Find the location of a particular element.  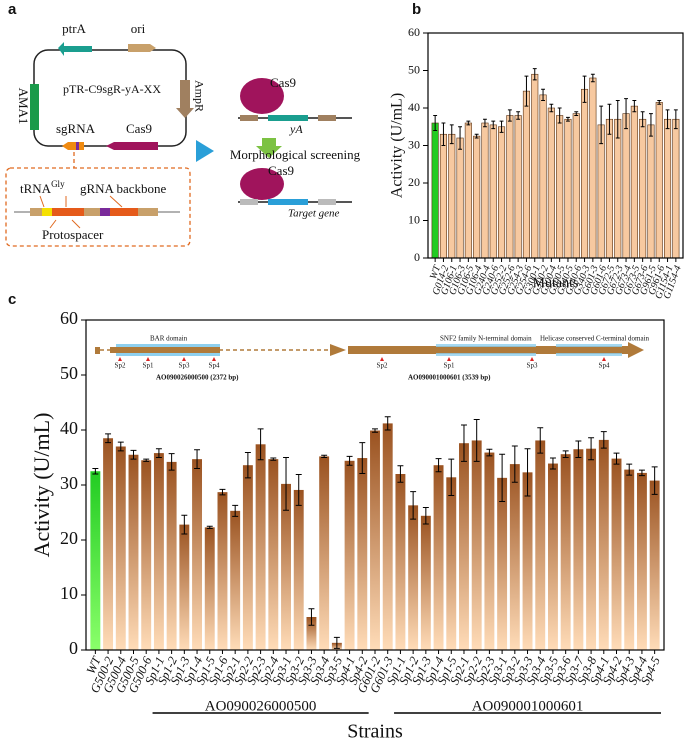

label: pTR-C9sgR-yA-XX is located at coordinates (112, 89).